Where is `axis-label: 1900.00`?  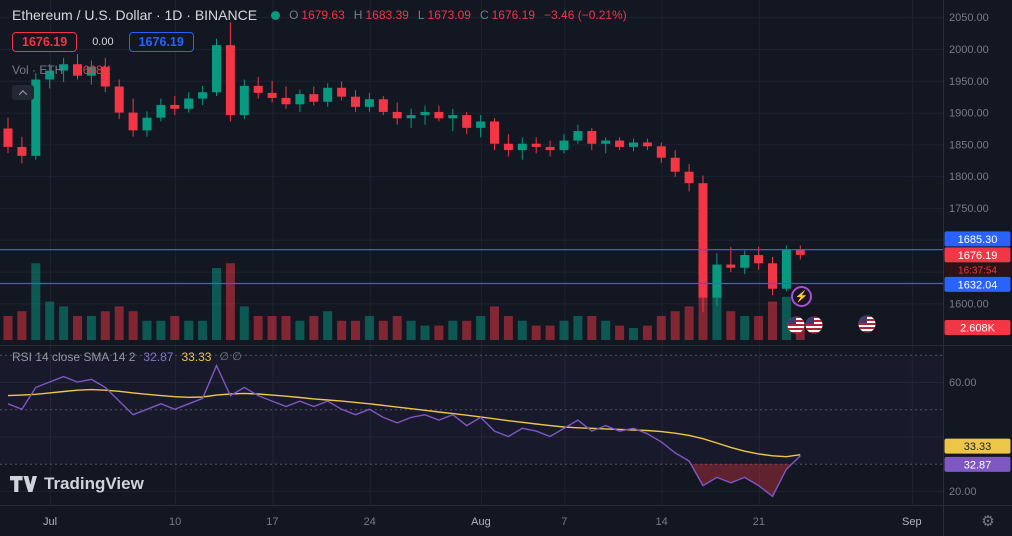 axis-label: 1900.00 is located at coordinates (969, 114).